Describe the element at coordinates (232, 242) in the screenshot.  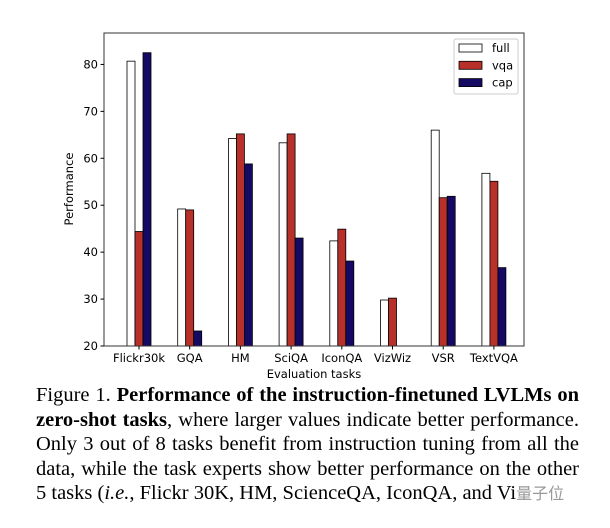
I see `bar-full-HM` at that location.